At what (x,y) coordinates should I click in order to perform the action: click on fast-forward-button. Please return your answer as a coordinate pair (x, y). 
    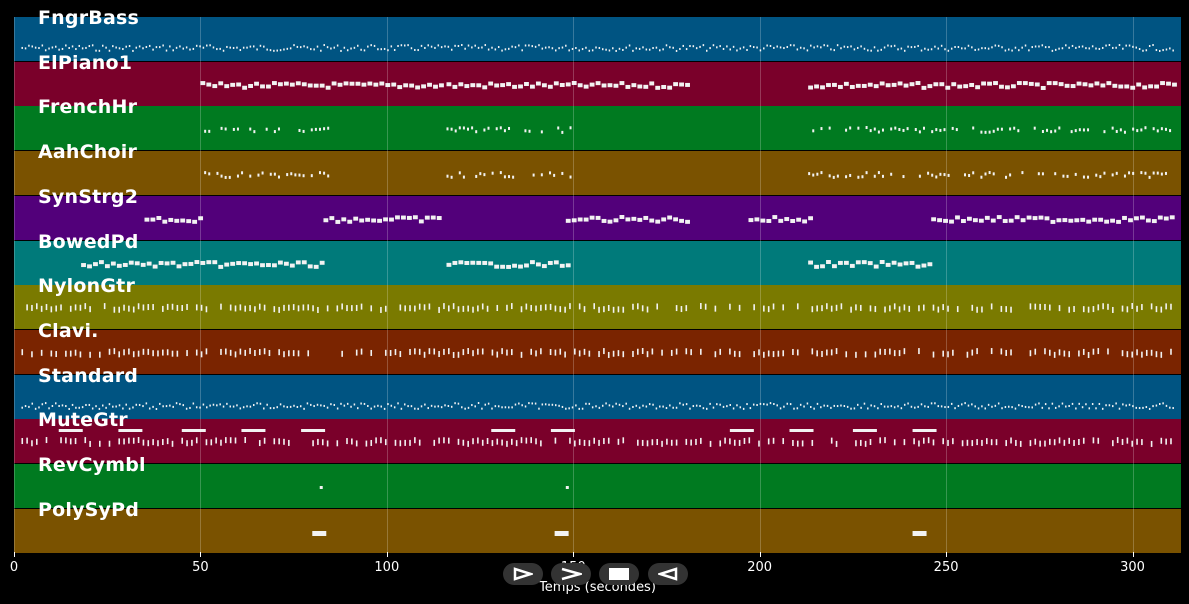
    Looking at the image, I should click on (571, 574).